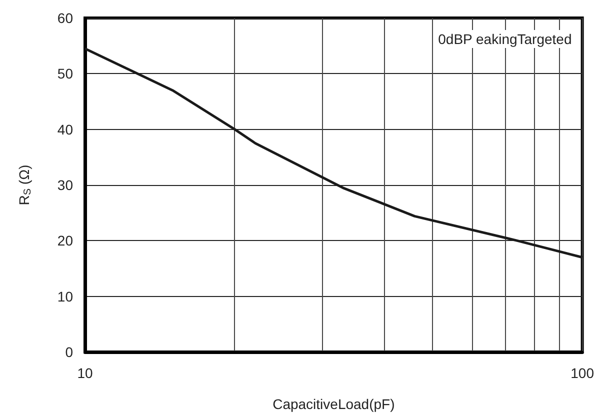 The image size is (597, 416). What do you see at coordinates (582, 373) in the screenshot?
I see `x-tick-label: 100` at bounding box center [582, 373].